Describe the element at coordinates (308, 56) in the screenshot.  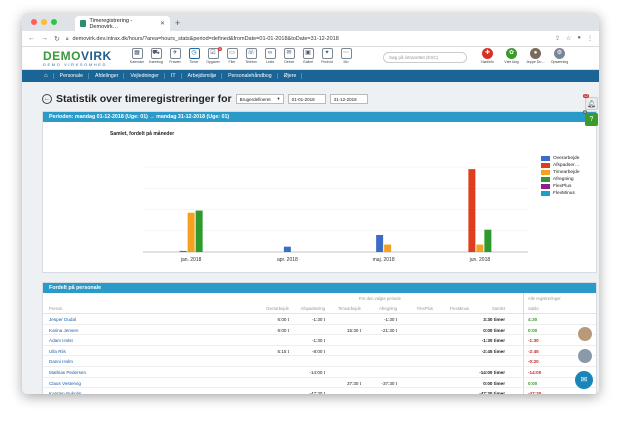
I see `module-galleri: ▣ Galleri` at that location.